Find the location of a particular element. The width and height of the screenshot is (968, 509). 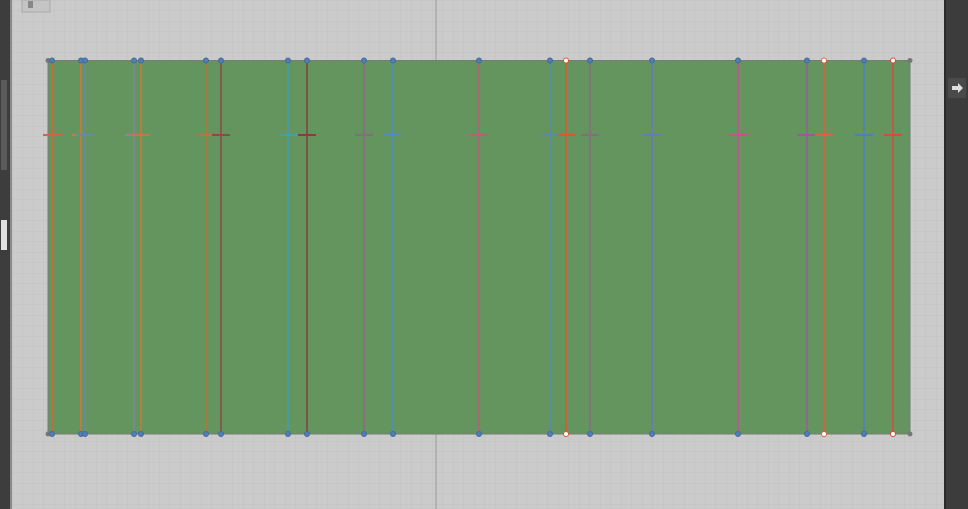

right-panel is located at coordinates (956, 254).